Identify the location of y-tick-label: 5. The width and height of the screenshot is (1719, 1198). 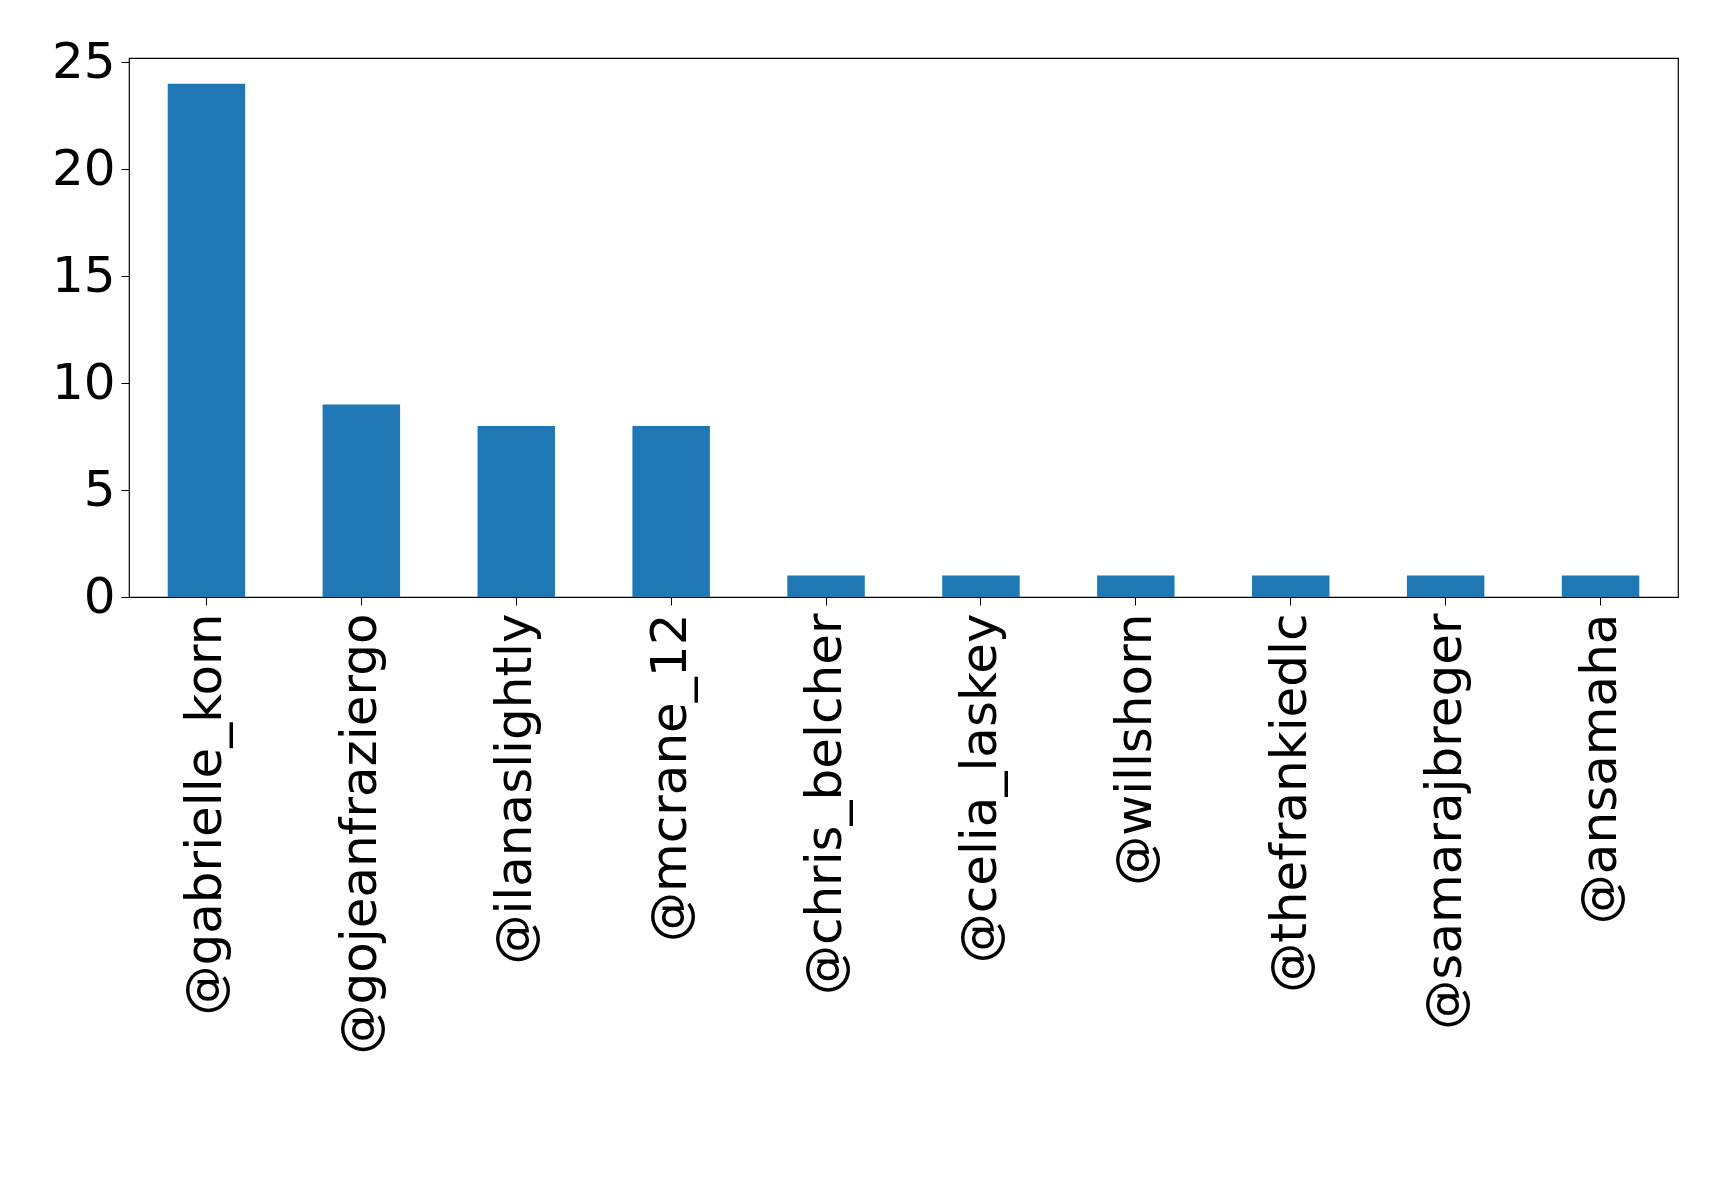
(99, 488).